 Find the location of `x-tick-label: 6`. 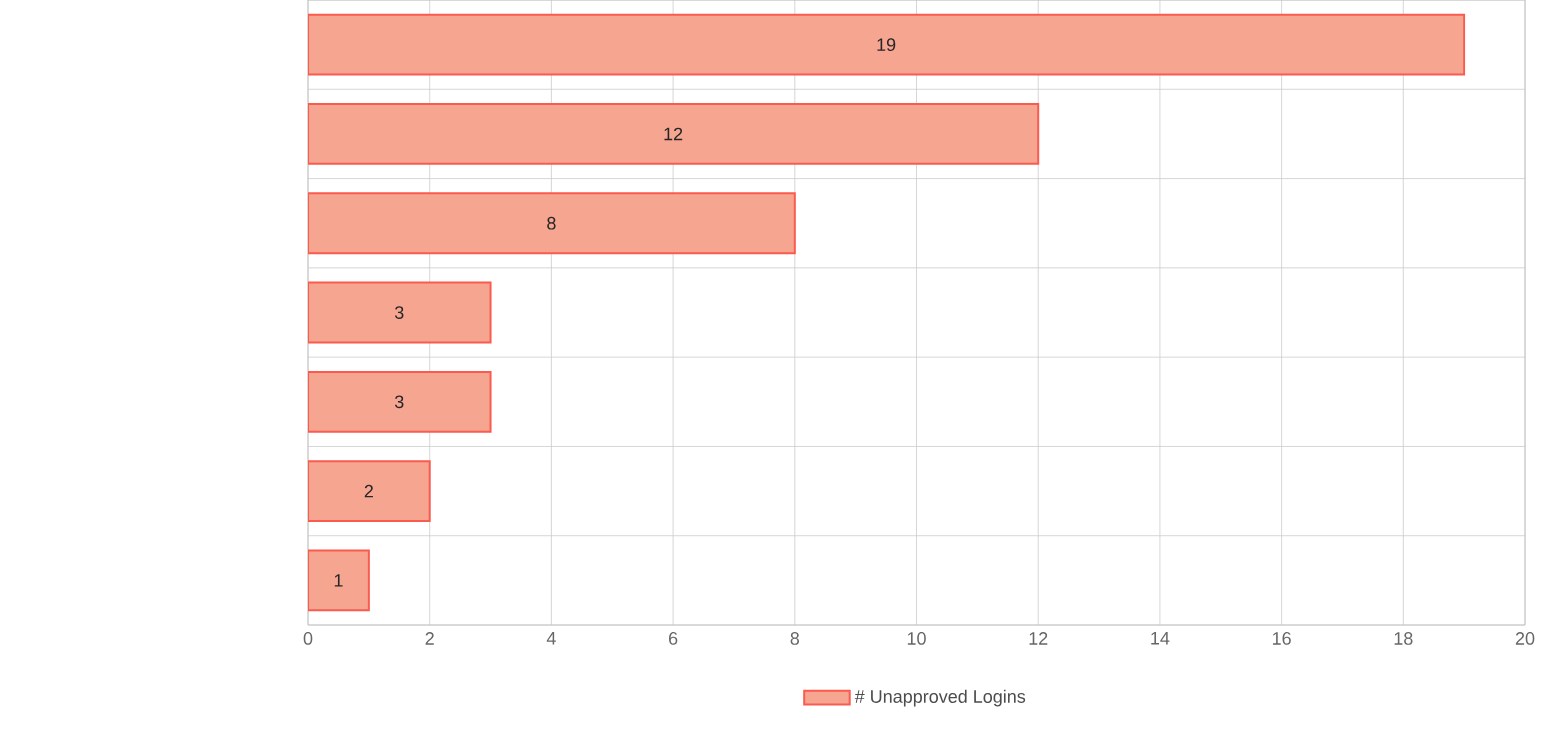

x-tick-label: 6 is located at coordinates (673, 638).